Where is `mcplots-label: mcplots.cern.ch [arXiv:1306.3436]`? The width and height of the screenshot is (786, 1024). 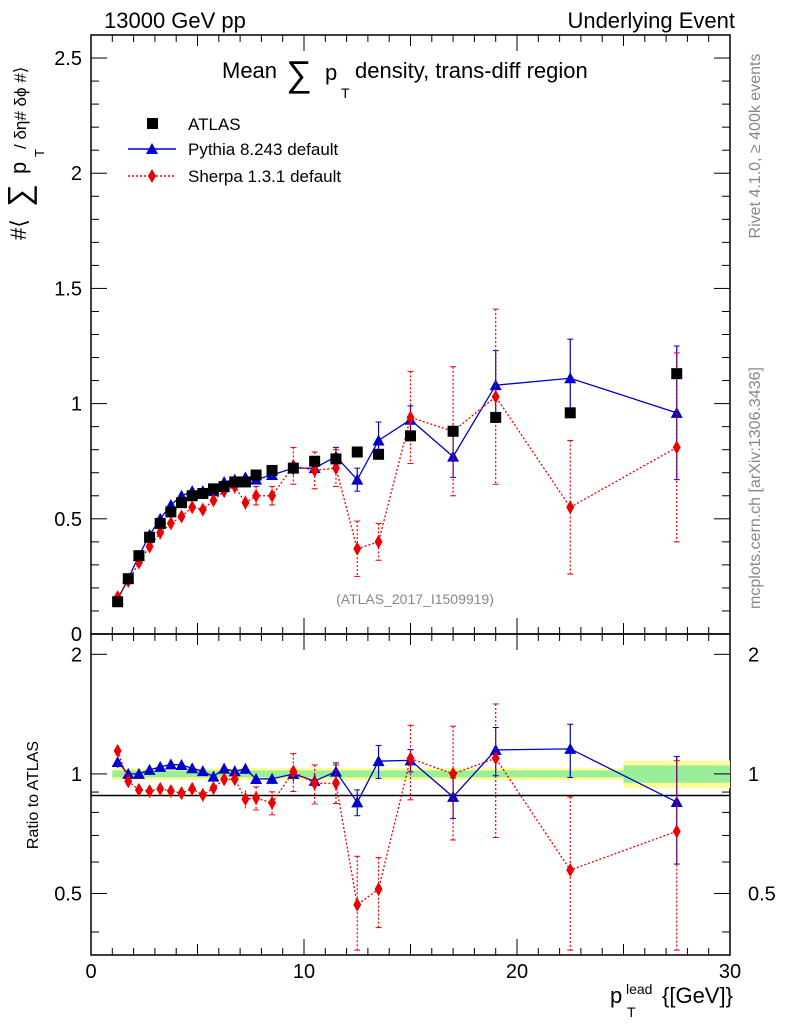 mcplots-label: mcplots.cern.ch [arXiv:1306.3436] is located at coordinates (755, 488).